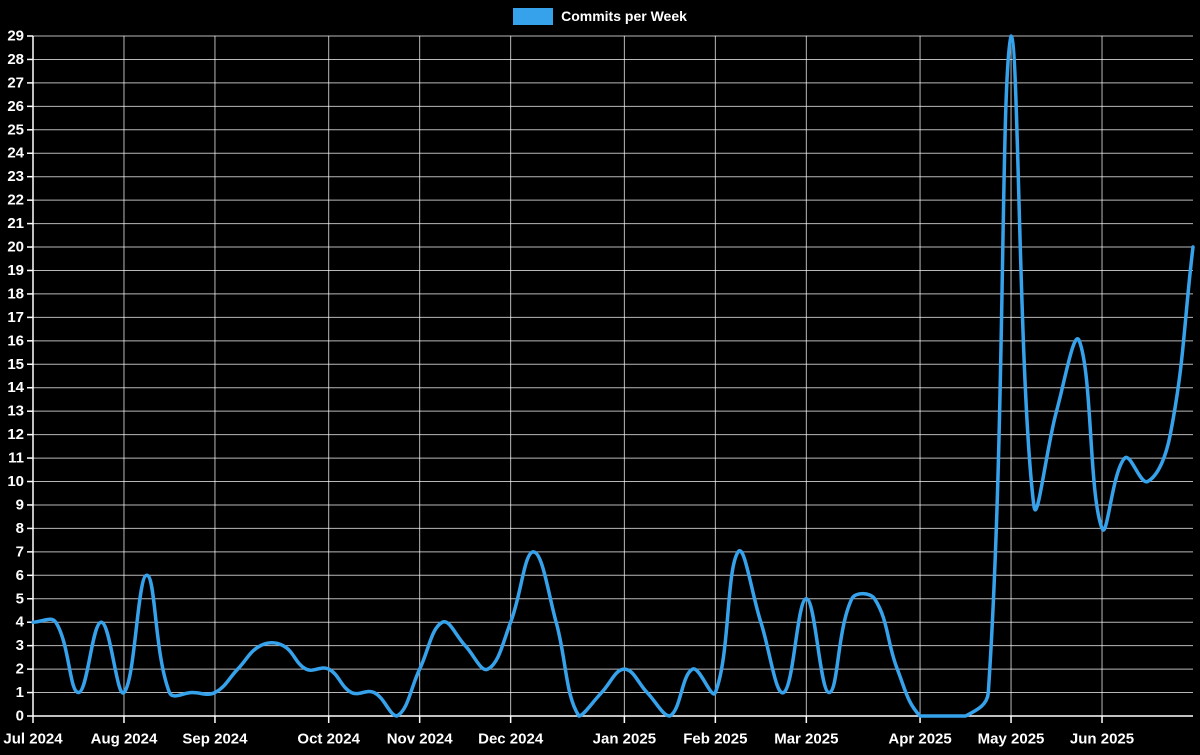 This screenshot has width=1200, height=755. Describe the element at coordinates (15, 176) in the screenshot. I see `y-axis-label: 23` at that location.